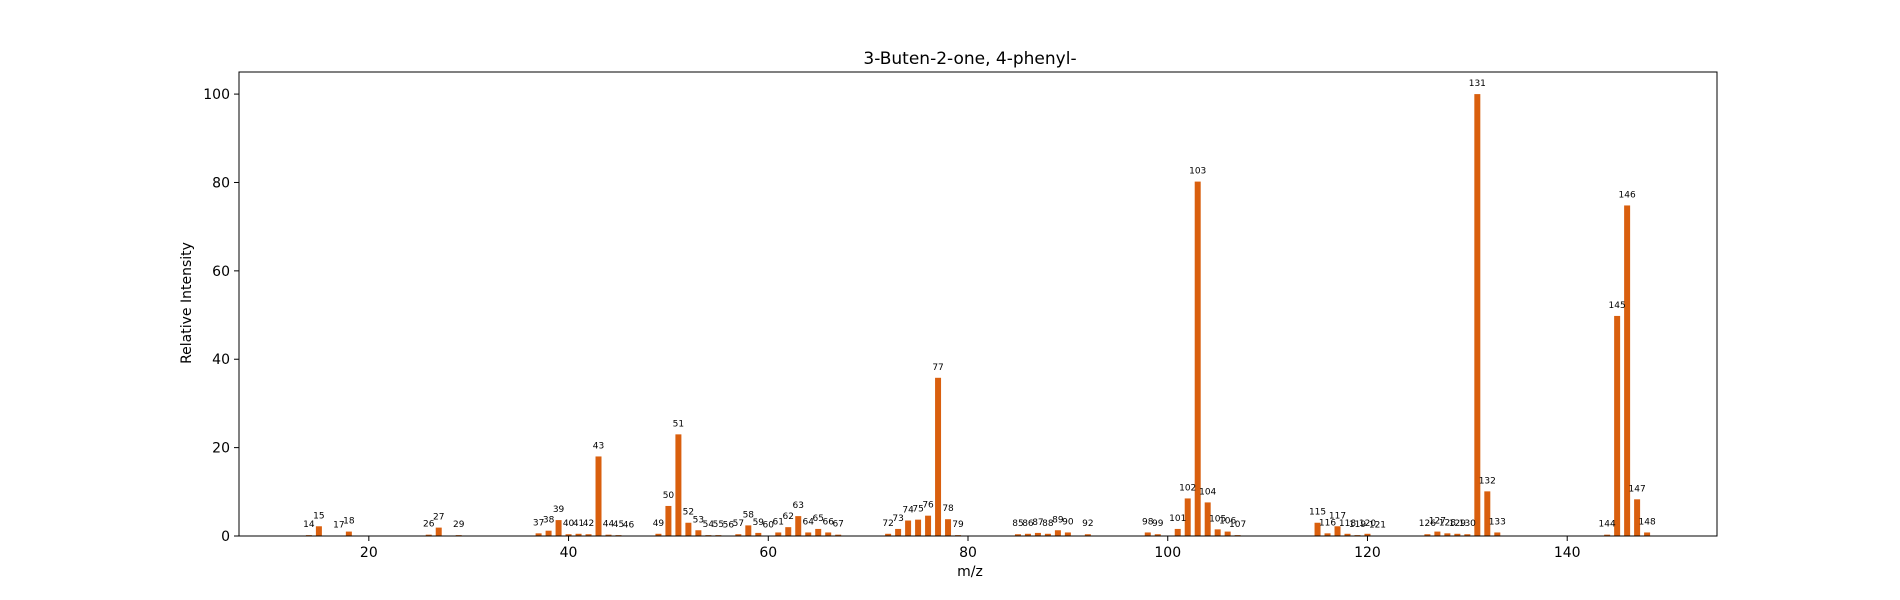 This screenshot has height=600, width=1900. Describe the element at coordinates (678, 424) in the screenshot. I see `peak-label-51: 51` at that location.